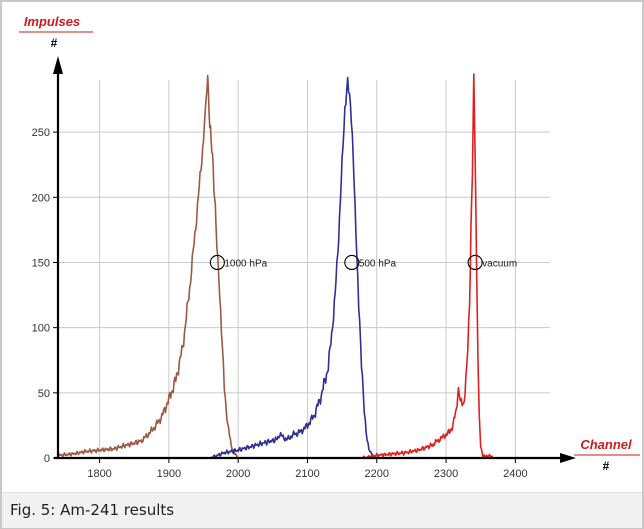 The image size is (644, 529). What do you see at coordinates (52, 21) in the screenshot?
I see `y-axis-title: Impulses` at bounding box center [52, 21].